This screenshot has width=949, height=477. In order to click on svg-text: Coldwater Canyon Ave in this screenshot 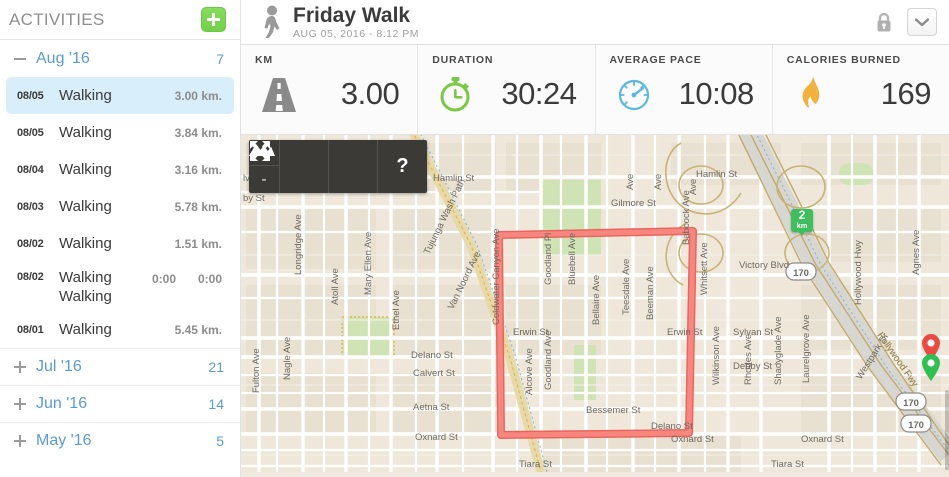, I will do `click(496, 277)`.